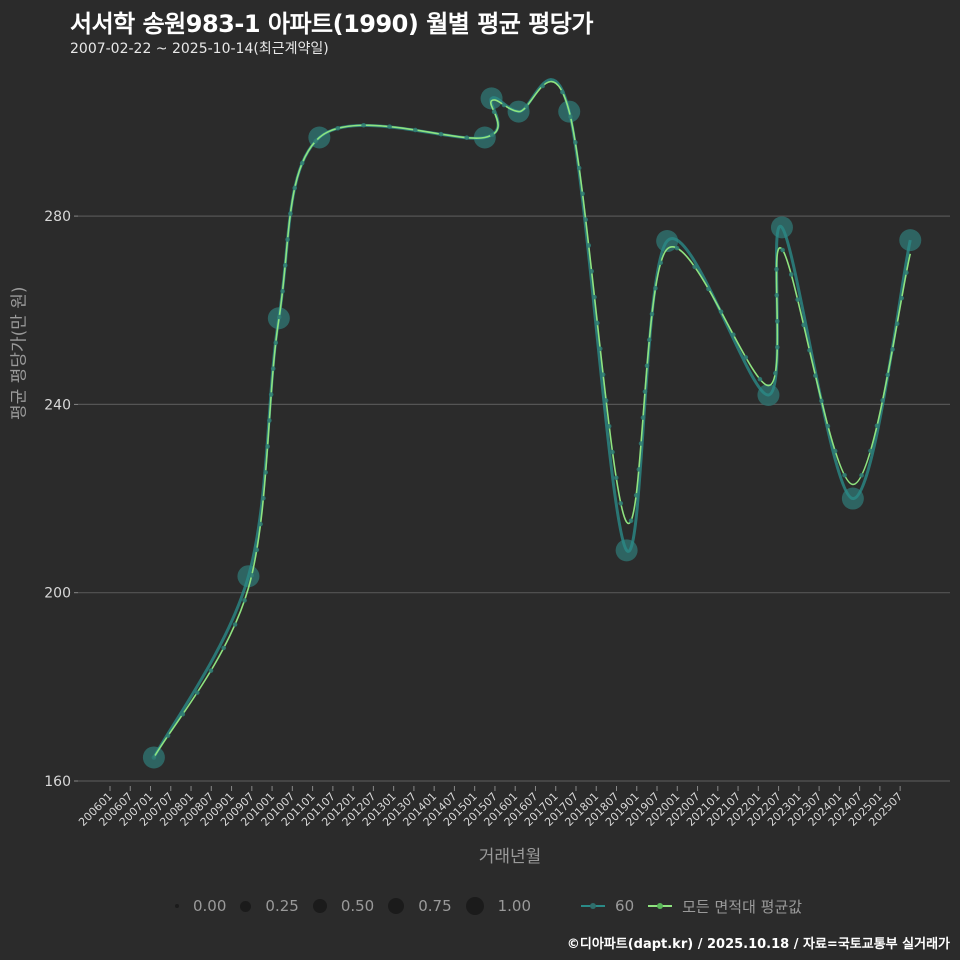 The image size is (960, 960). What do you see at coordinates (210, 906) in the screenshot?
I see `legend-label: 0.00` at bounding box center [210, 906].